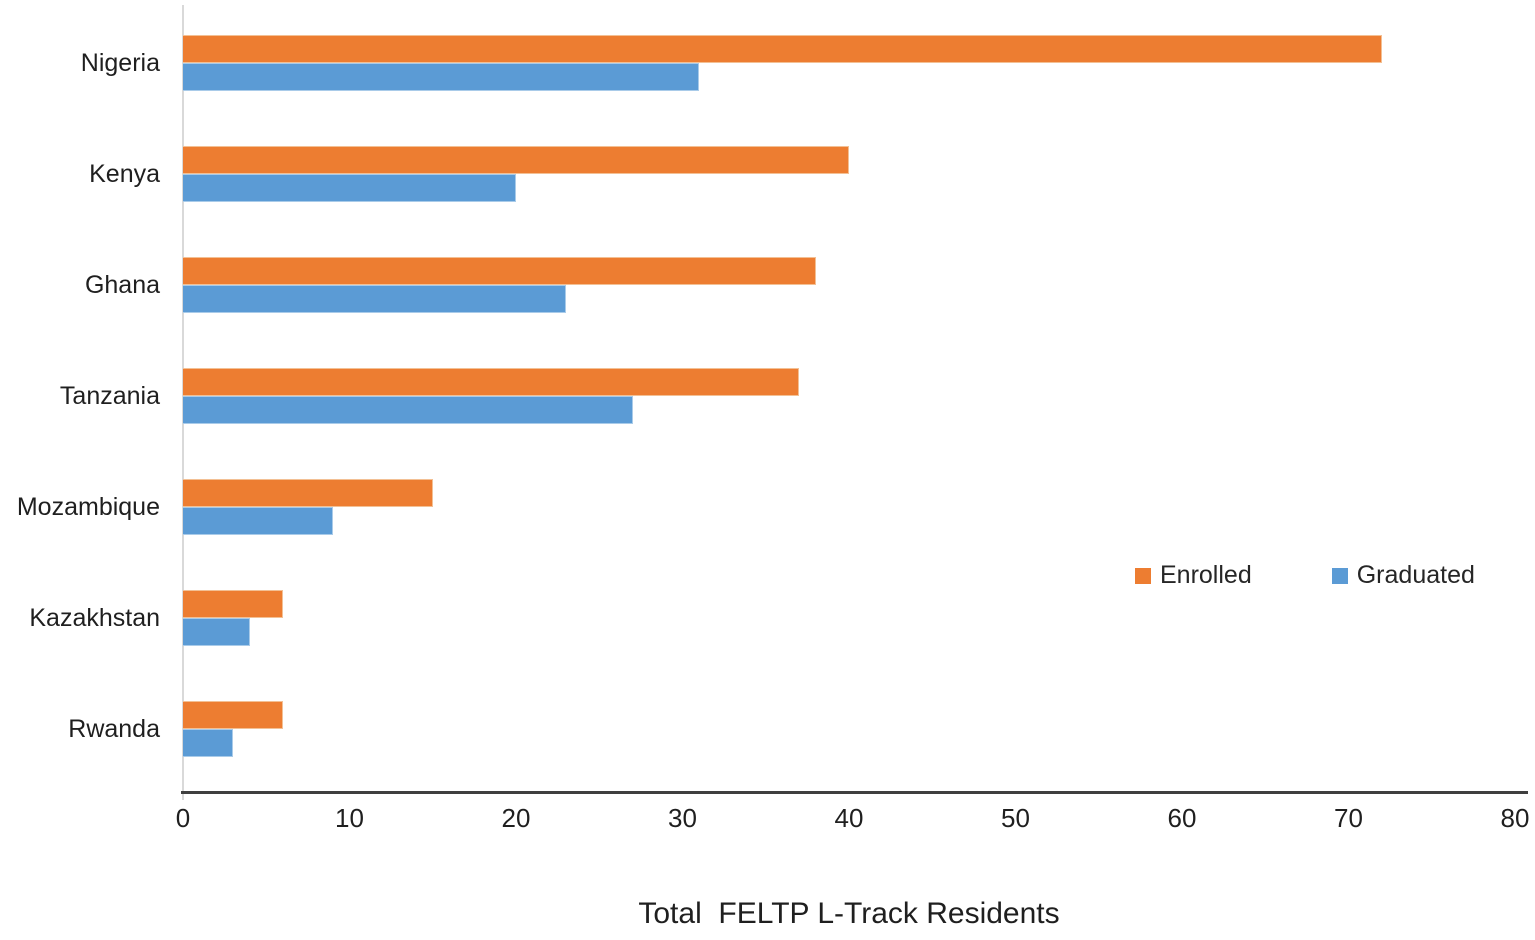 This screenshot has height=940, width=1535. What do you see at coordinates (516, 818) in the screenshot?
I see `x-tick-20: 20` at bounding box center [516, 818].